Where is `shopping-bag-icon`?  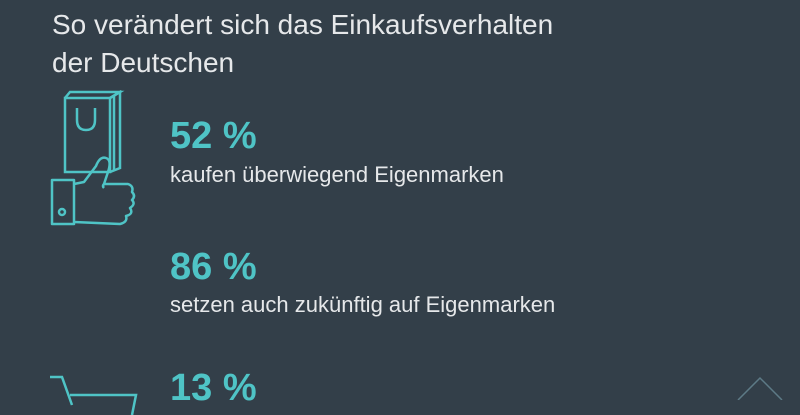
shopping-bag-icon is located at coordinates (94, 132).